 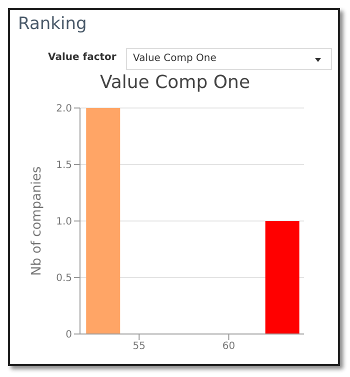 I want to click on text: Value factor, so click(x=82, y=57).